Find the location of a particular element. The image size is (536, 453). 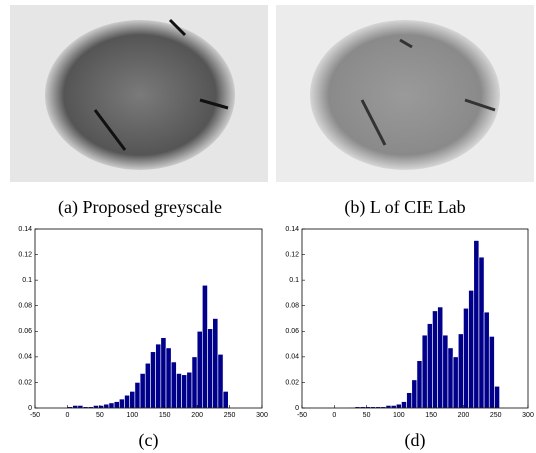

caption: (c) is located at coordinates (149, 440).